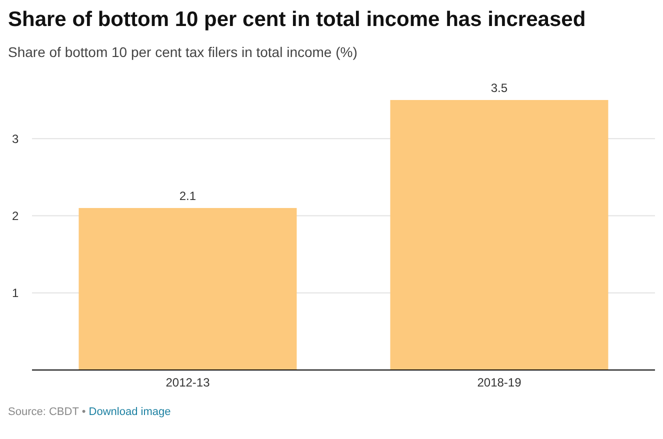 The width and height of the screenshot is (663, 439). Describe the element at coordinates (297, 20) in the screenshot. I see `chart-title: Share of bottom 10 per cent in total income has increased` at that location.